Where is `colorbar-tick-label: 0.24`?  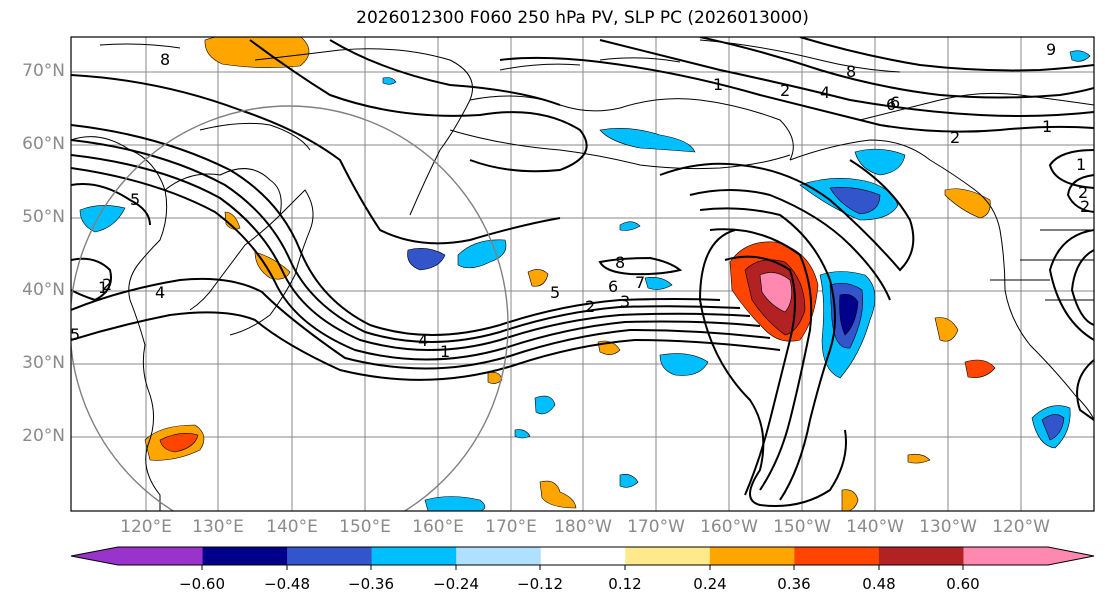 colorbar-tick-label: 0.24 is located at coordinates (710, 584).